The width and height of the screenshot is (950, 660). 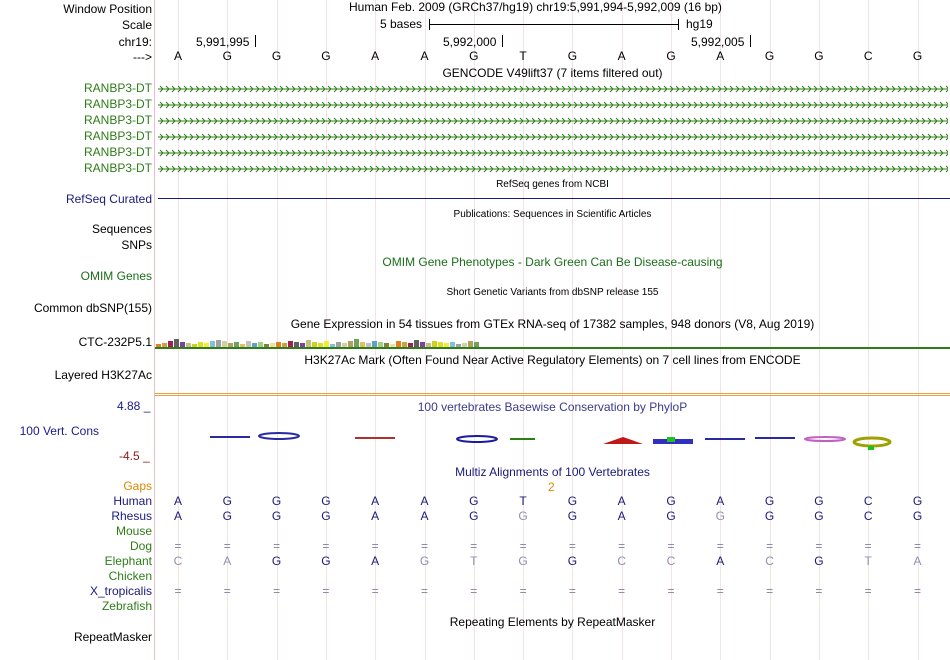 What do you see at coordinates (116, 276) in the screenshot?
I see `omim-label: OMIM Genes` at bounding box center [116, 276].